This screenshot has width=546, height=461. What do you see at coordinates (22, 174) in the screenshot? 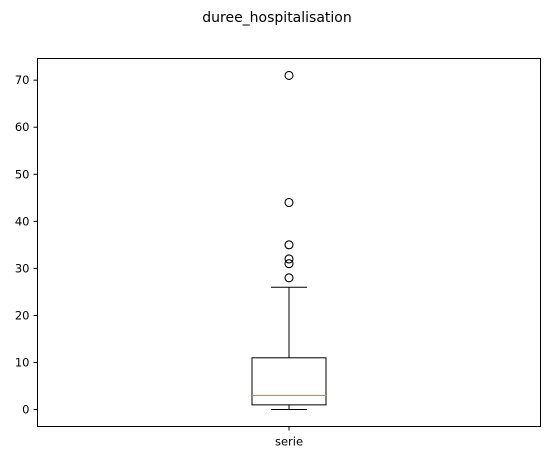
I see `y-tick-label: 50` at bounding box center [22, 174].